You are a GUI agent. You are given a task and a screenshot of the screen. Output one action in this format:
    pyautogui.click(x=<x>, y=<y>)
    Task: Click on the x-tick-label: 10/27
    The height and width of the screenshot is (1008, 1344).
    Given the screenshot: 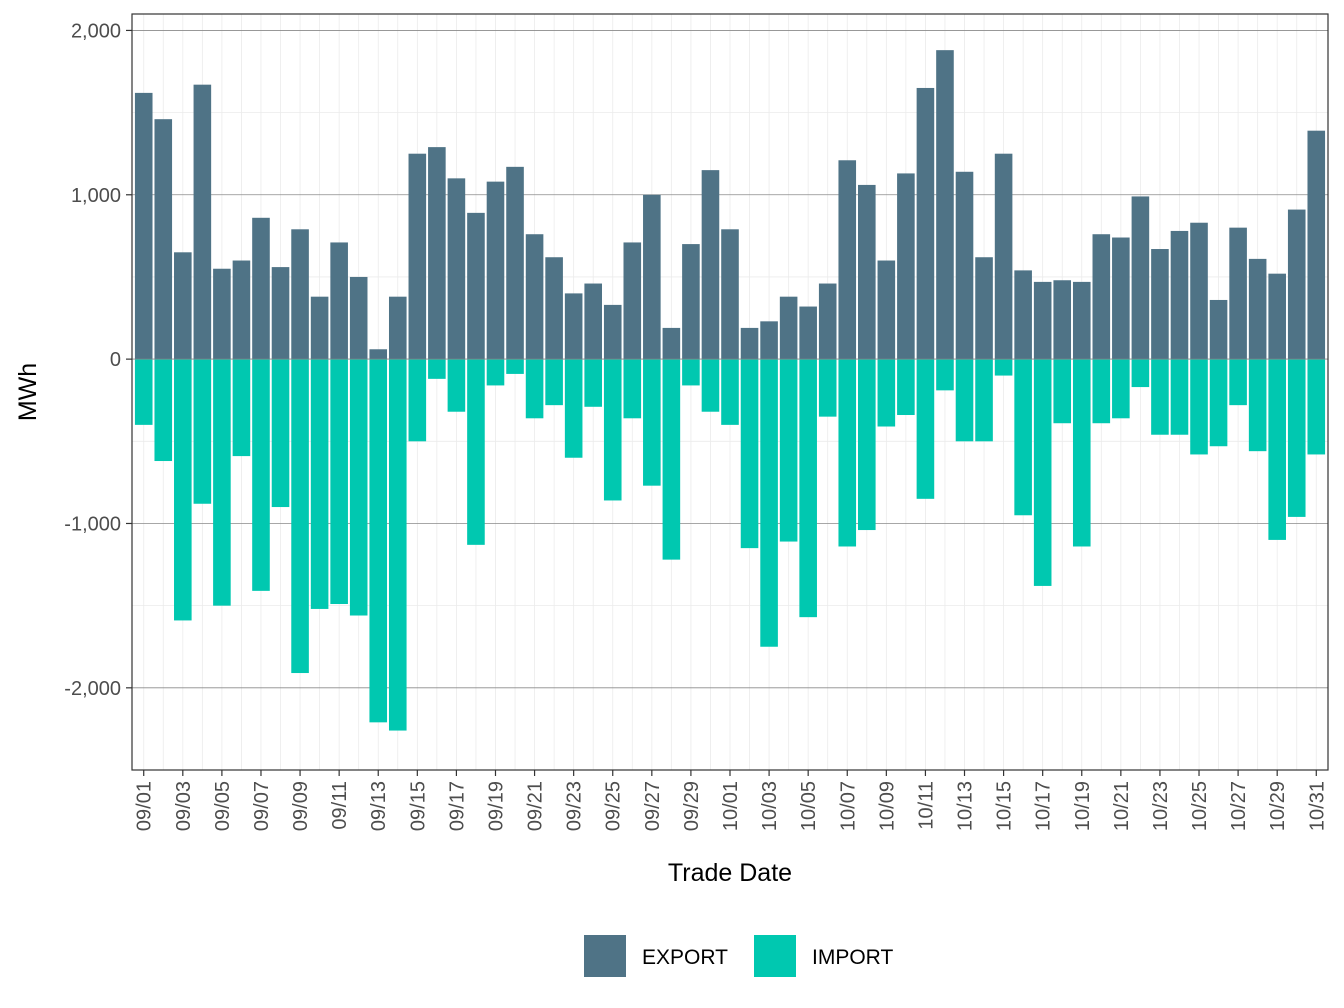 What is the action you would take?
    pyautogui.click(x=1239, y=806)
    